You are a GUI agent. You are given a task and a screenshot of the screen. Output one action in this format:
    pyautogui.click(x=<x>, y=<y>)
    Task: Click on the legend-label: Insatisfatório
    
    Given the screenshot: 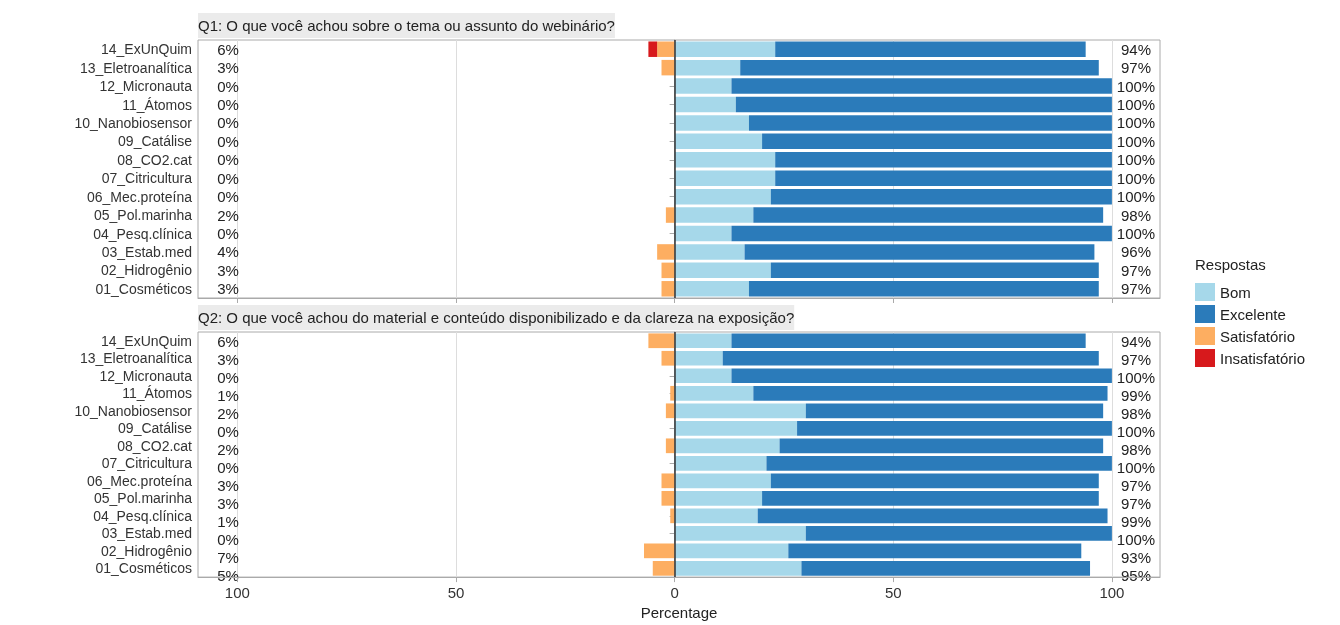 What is the action you would take?
    pyautogui.click(x=1263, y=358)
    